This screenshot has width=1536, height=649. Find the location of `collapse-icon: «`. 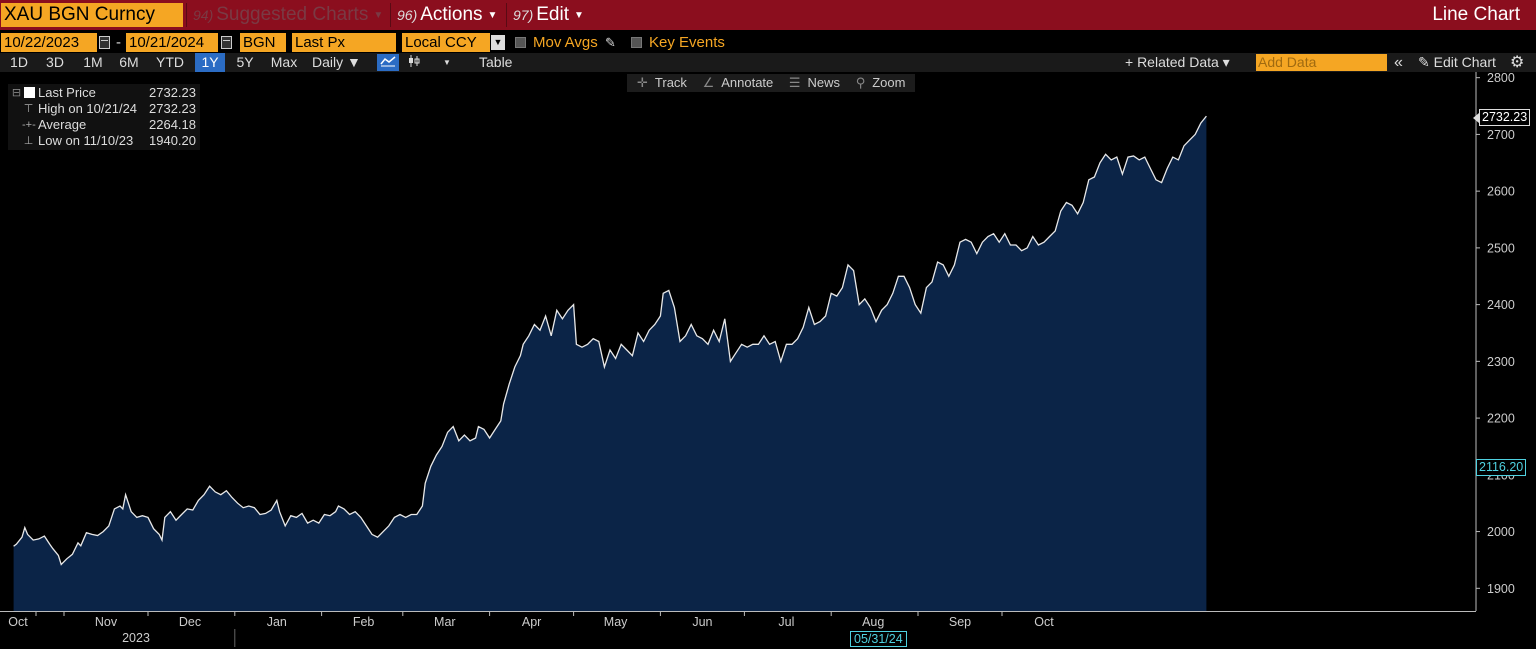

collapse-icon: « is located at coordinates (1398, 62).